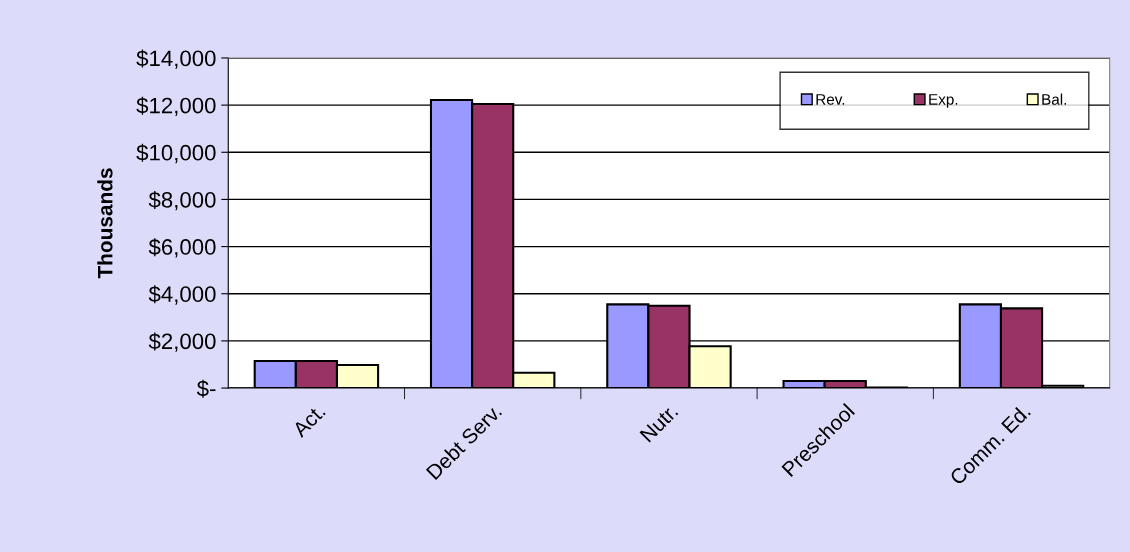  Describe the element at coordinates (659, 423) in the screenshot. I see `x-tick-label: Nutr.` at that location.